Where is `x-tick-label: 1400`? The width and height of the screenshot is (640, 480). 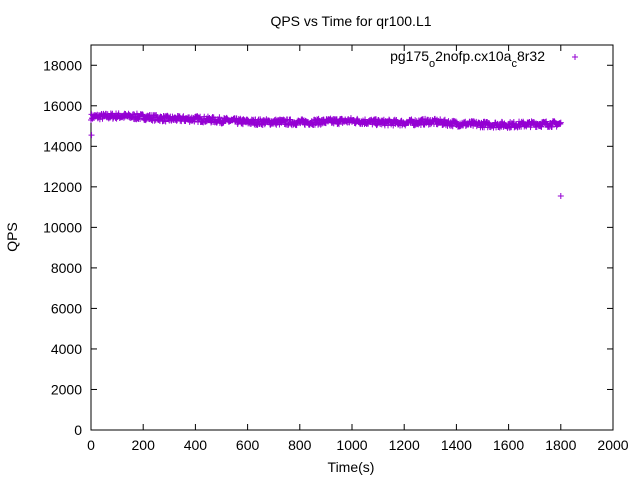 x-tick-label: 1400 is located at coordinates (456, 445).